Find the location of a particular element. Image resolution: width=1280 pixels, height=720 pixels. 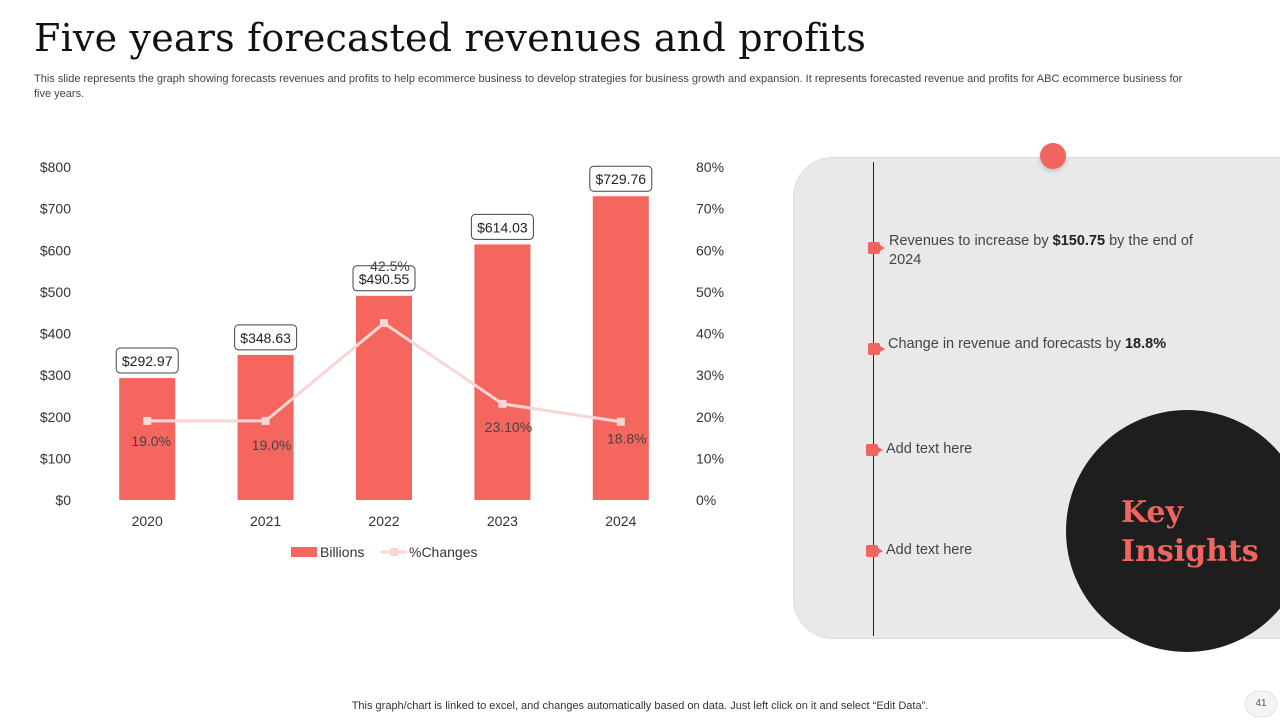

bar-data-label: $729.76 is located at coordinates (620, 179).